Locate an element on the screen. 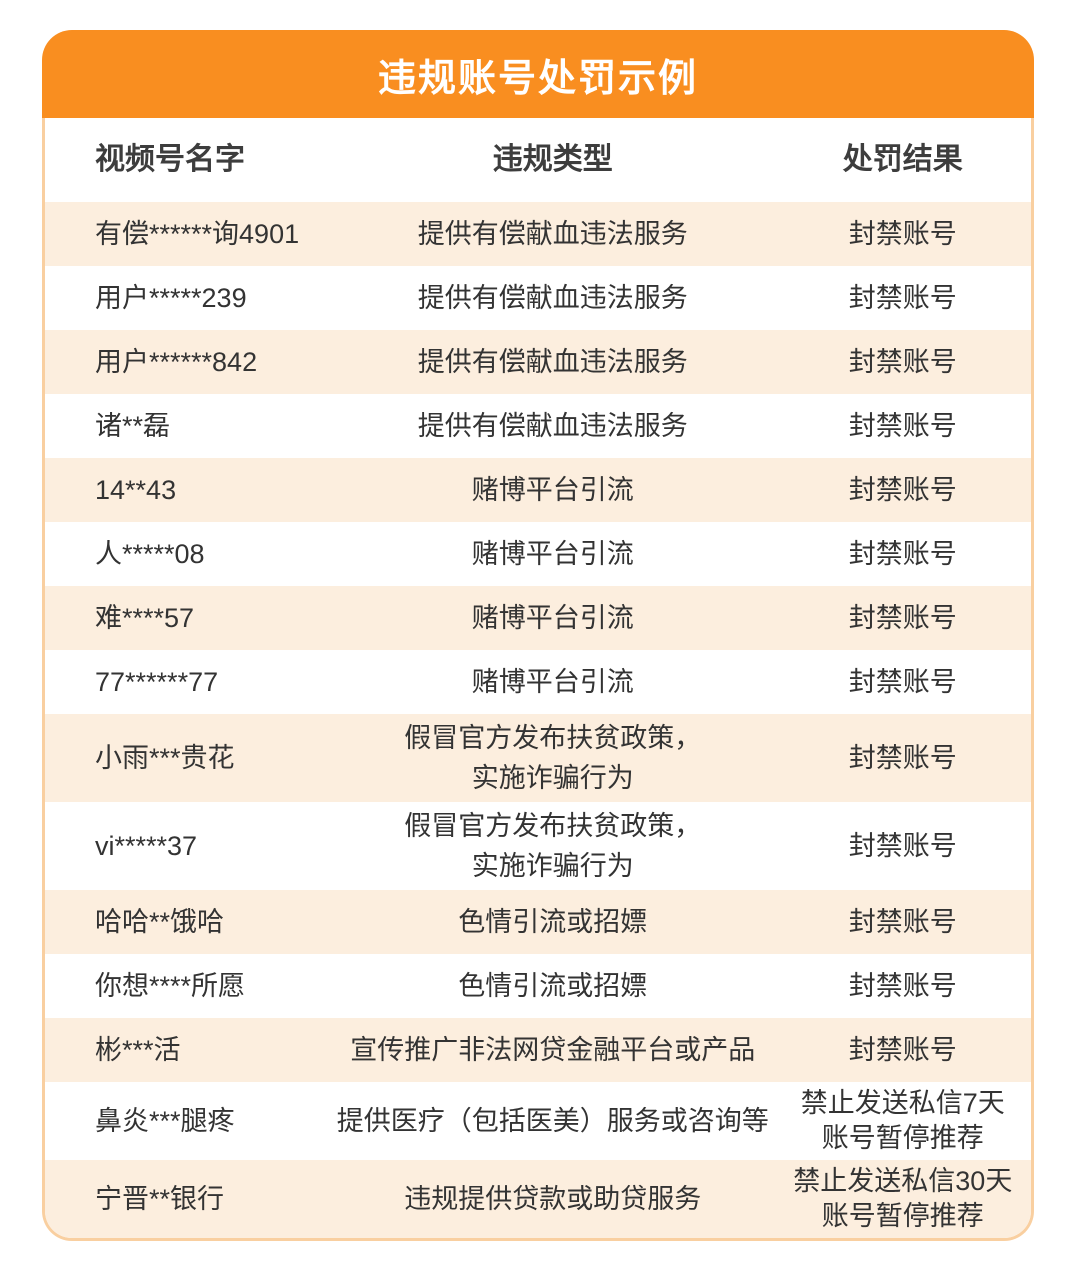 The image size is (1080, 1263). account-name-cell: 宁晋**银行 is located at coordinates (160, 1199).